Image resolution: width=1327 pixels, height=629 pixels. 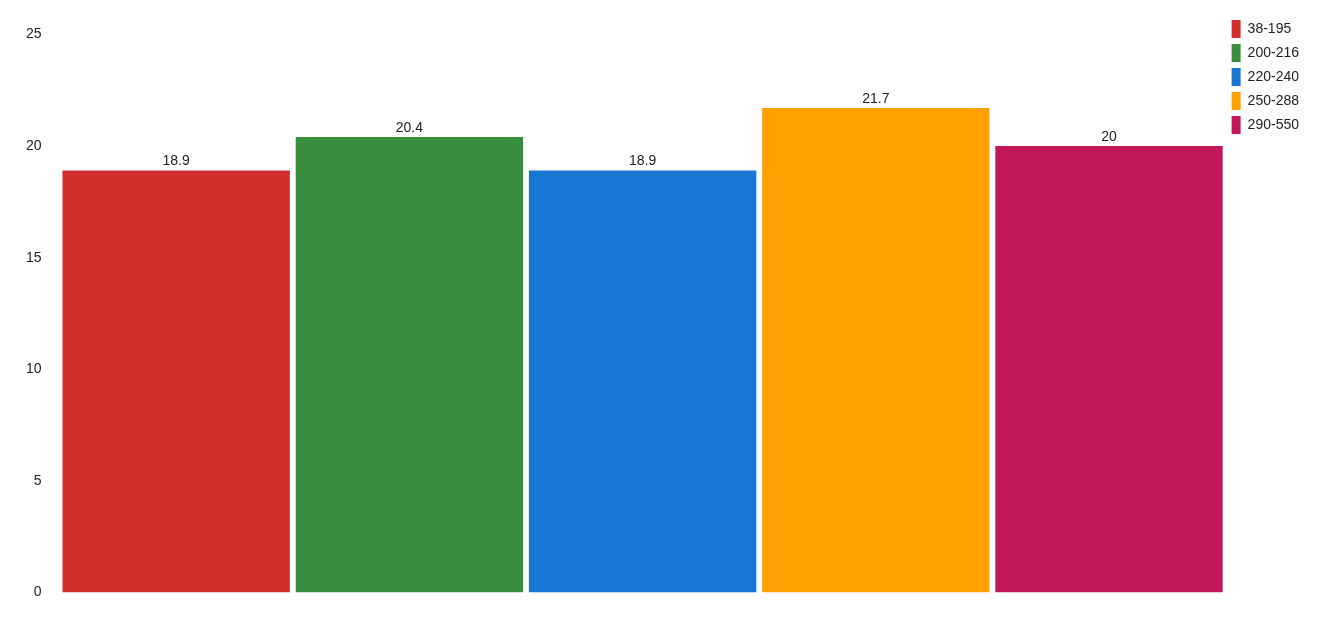 What do you see at coordinates (876, 97) in the screenshot?
I see `data-label: 21.7` at bounding box center [876, 97].